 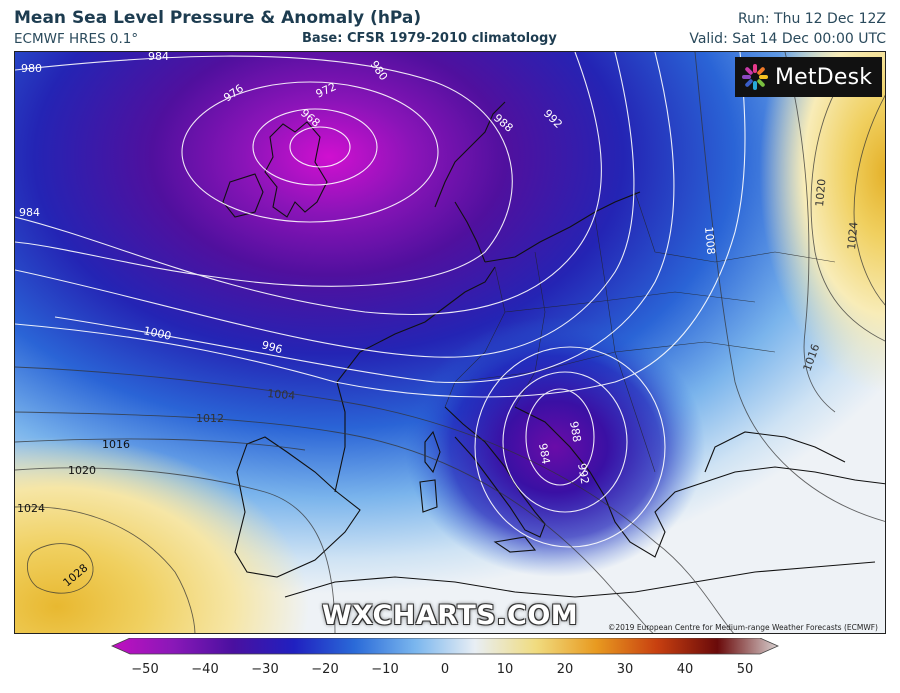 What do you see at coordinates (31, 508) in the screenshot?
I see `label-1024: 1024` at bounding box center [31, 508].